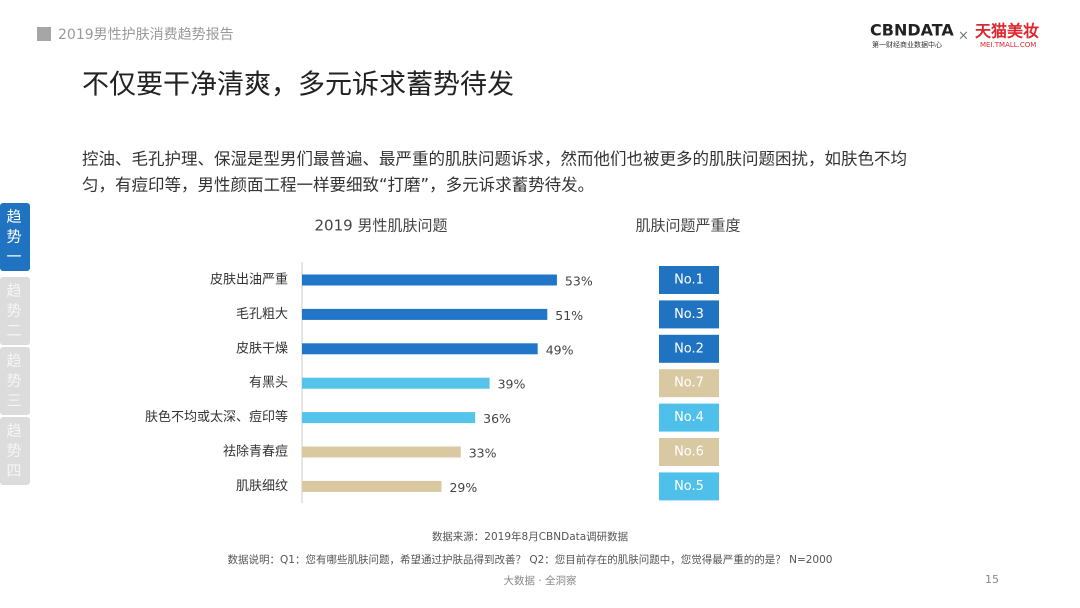 This screenshot has height=608, width=1080. What do you see at coordinates (992, 579) in the screenshot?
I see `page-number: 15` at bounding box center [992, 579].